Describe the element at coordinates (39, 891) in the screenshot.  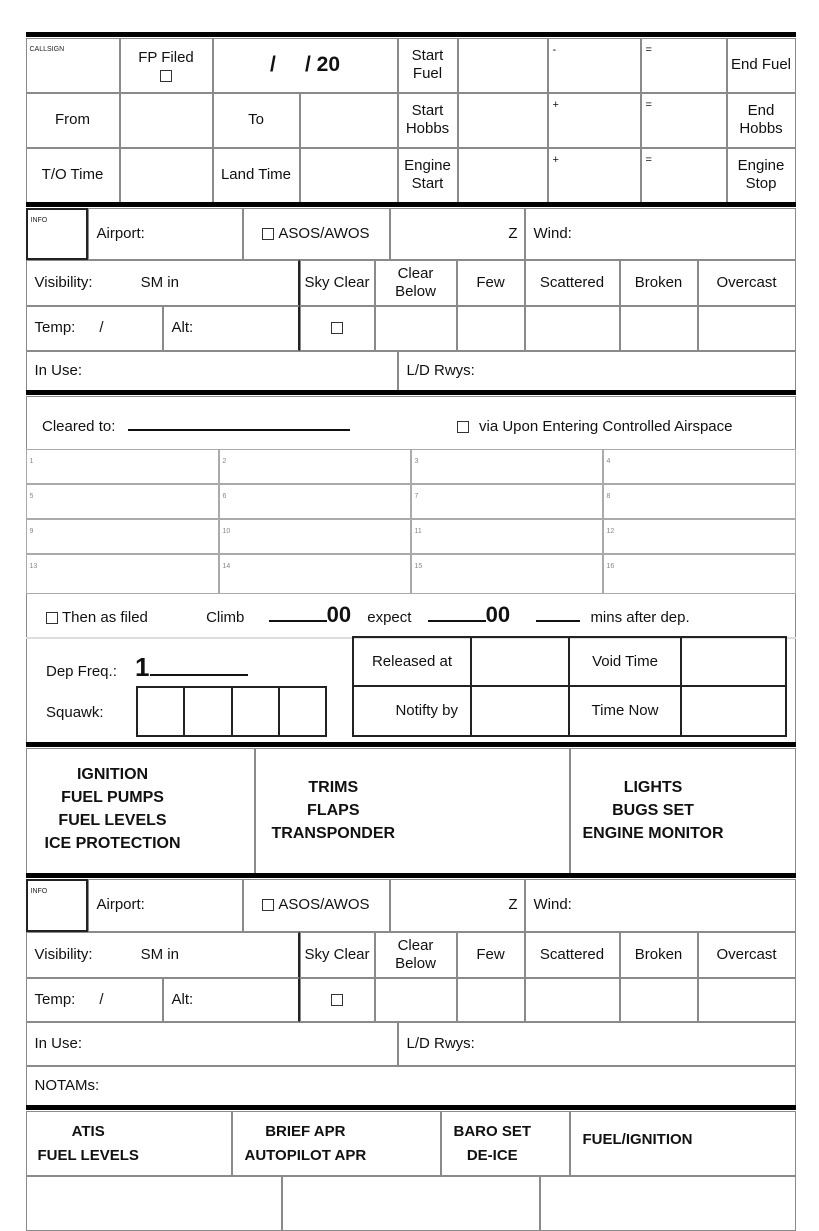
I see `info-label: INFO` at that location.